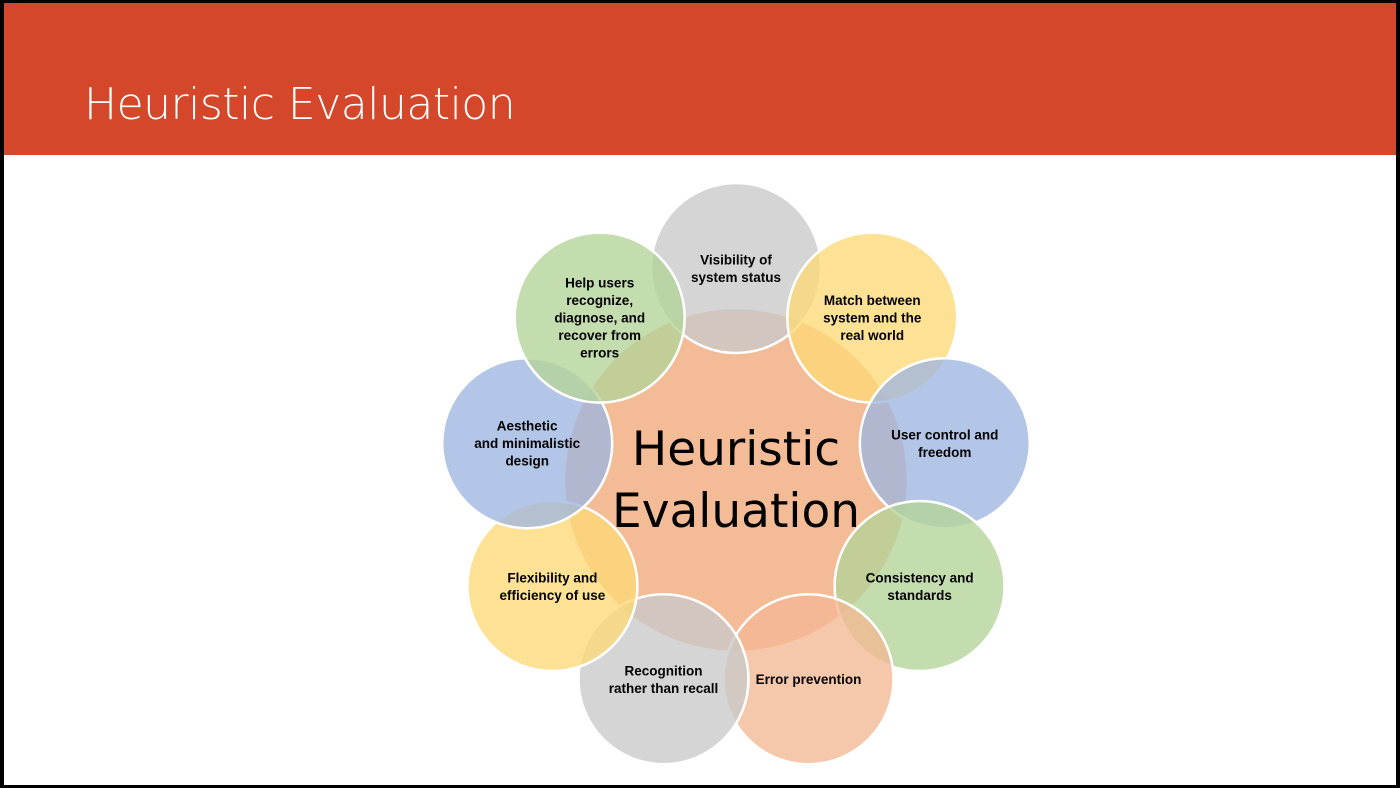 This screenshot has height=788, width=1400. Describe the element at coordinates (736, 277) in the screenshot. I see `heuristic-petal-label-line: system status` at that location.